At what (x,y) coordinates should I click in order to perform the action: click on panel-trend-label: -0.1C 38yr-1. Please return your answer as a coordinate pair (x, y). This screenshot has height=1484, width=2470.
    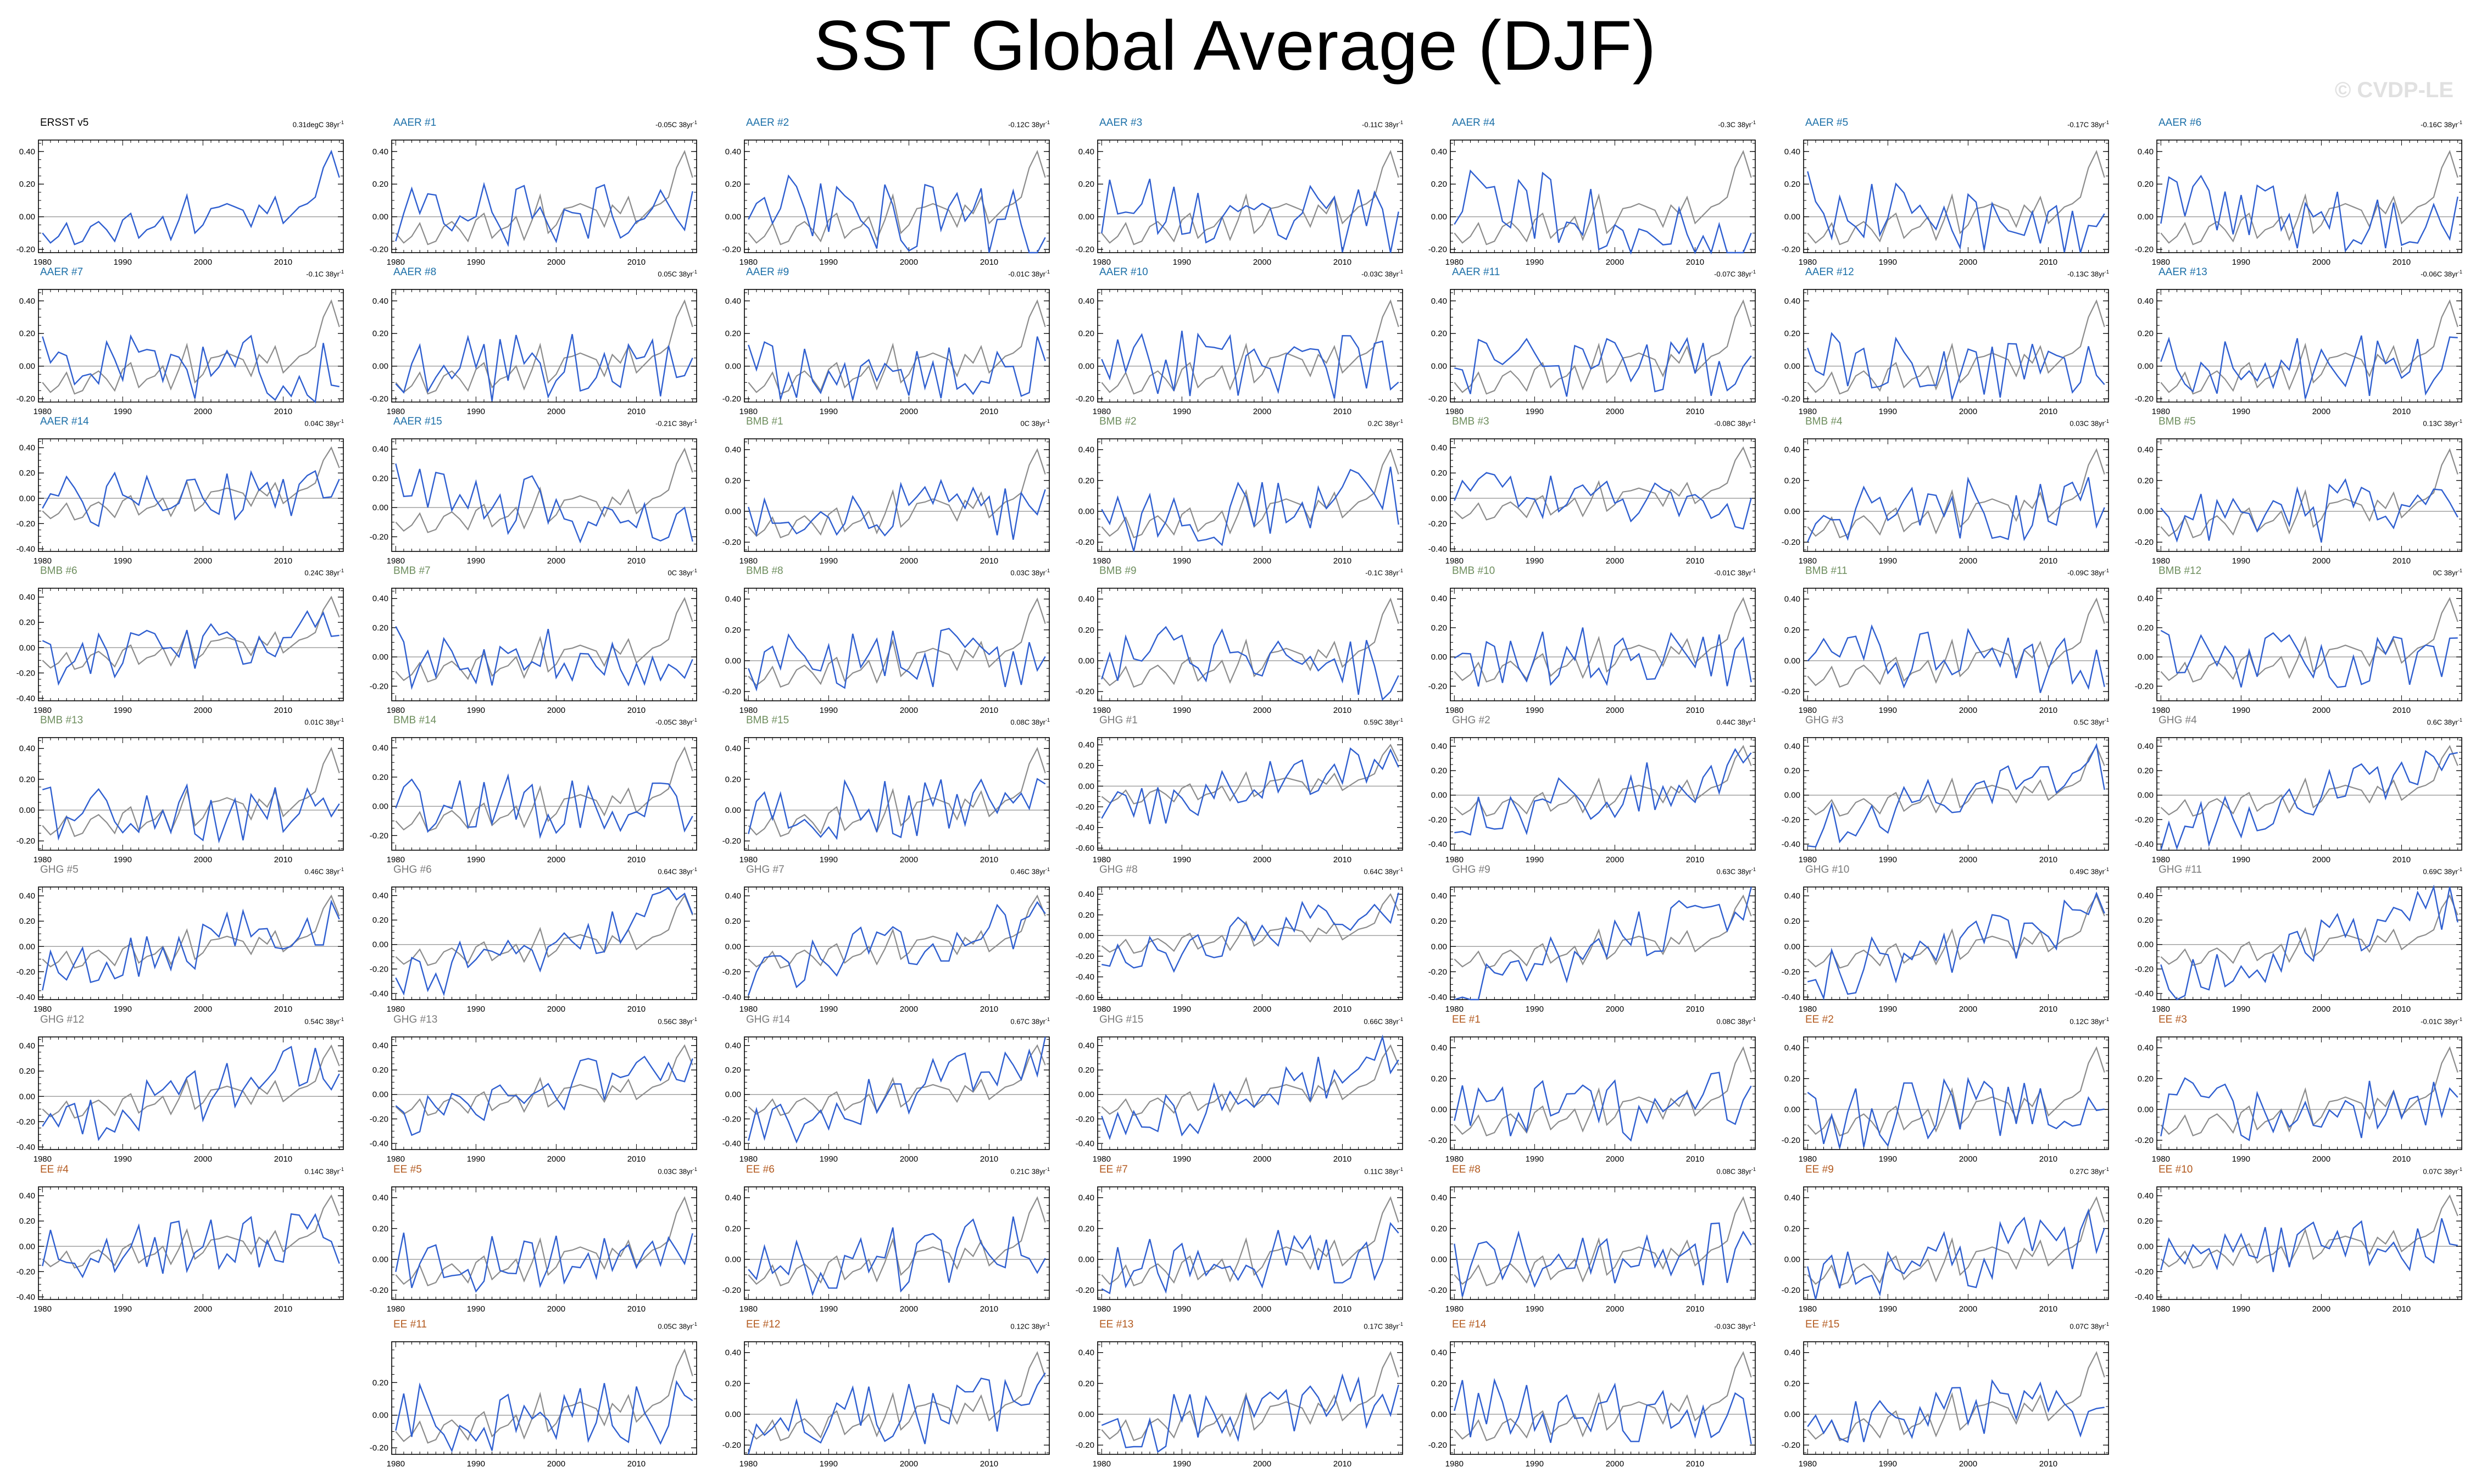
    Looking at the image, I should click on (1384, 572).